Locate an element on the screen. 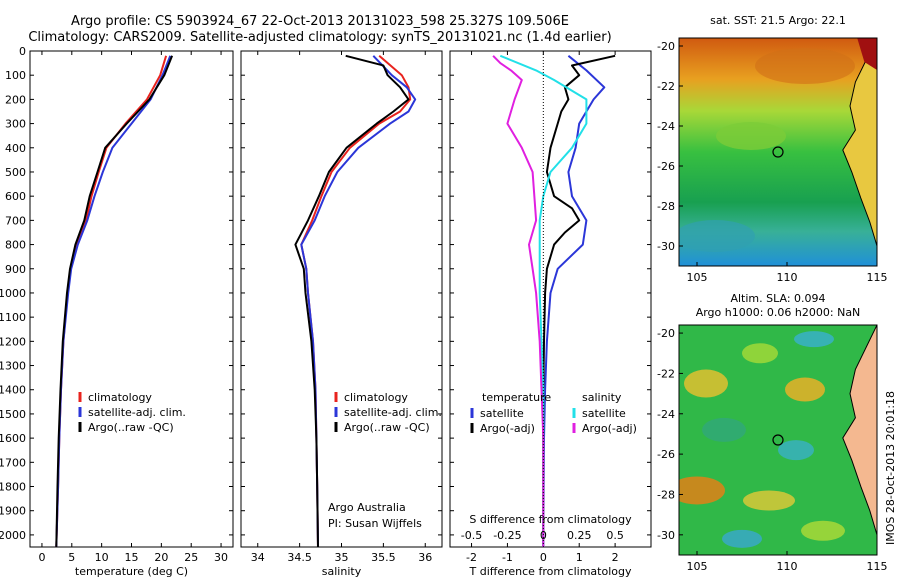  map-y-tick-label: -20 is located at coordinates (666, 333).